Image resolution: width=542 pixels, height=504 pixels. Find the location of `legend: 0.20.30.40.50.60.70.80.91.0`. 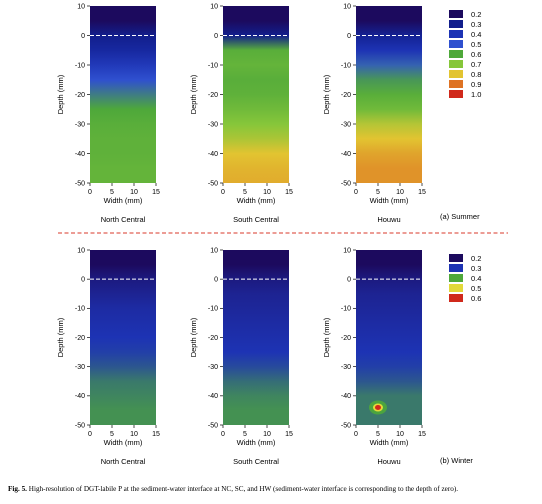

legend: 0.20.30.40.50.60.70.80.91.0 is located at coordinates (465, 54).